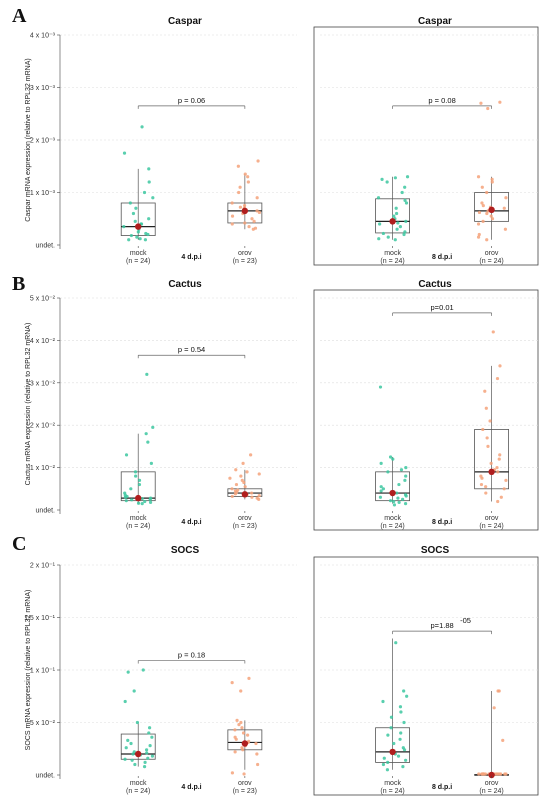 Image resolution: width=550 pixels, height=806 pixels. I want to click on panel-letter: A, so click(19, 16).